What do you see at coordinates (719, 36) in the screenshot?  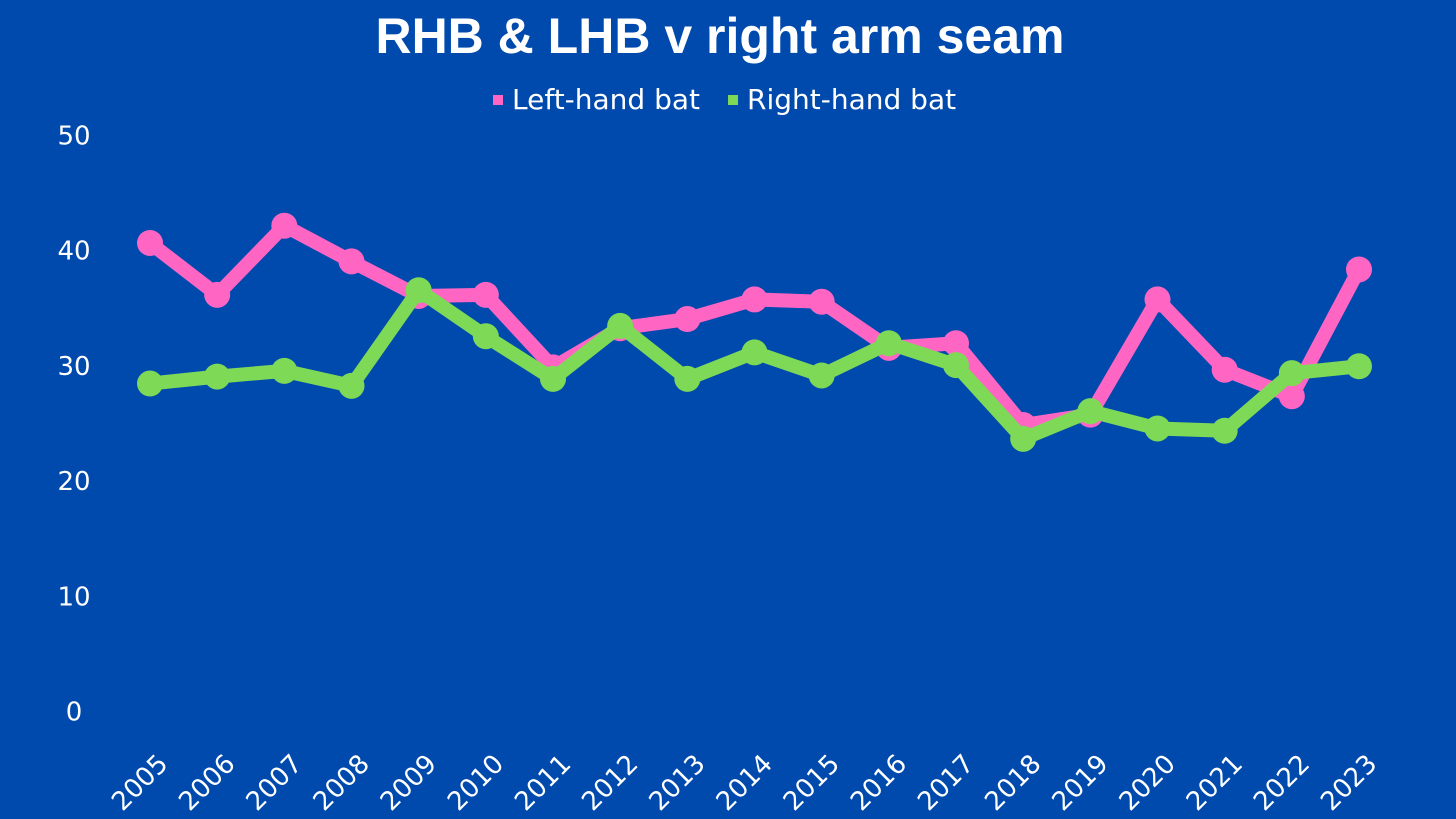 I see `chart-title: RHB & LHB v right arm seam` at bounding box center [719, 36].